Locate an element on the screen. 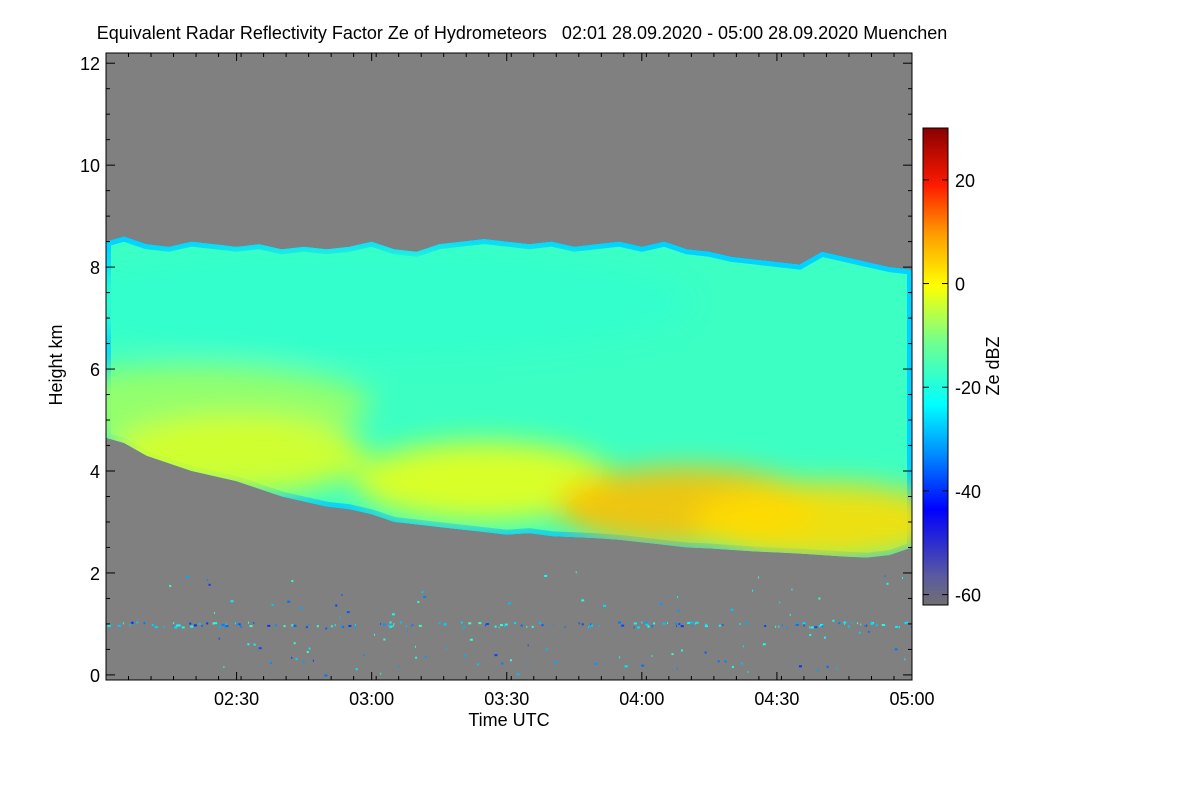 The height and width of the screenshot is (805, 1200). y-axis-label: Height km is located at coordinates (56, 364).